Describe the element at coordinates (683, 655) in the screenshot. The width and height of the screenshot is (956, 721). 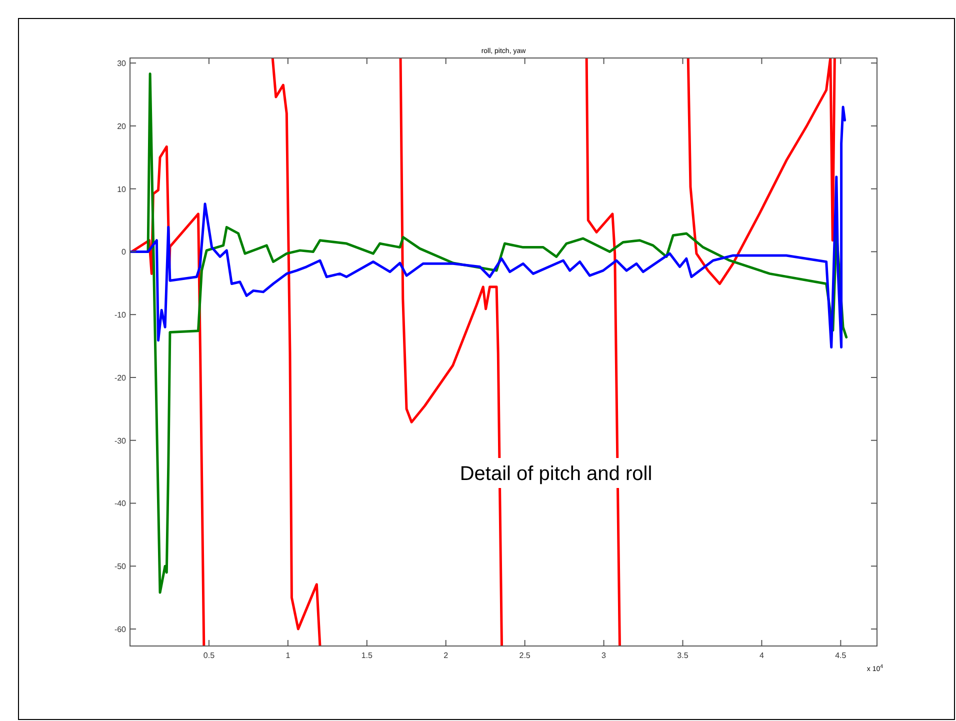
I see `x-tick-label: 3.5` at that location.